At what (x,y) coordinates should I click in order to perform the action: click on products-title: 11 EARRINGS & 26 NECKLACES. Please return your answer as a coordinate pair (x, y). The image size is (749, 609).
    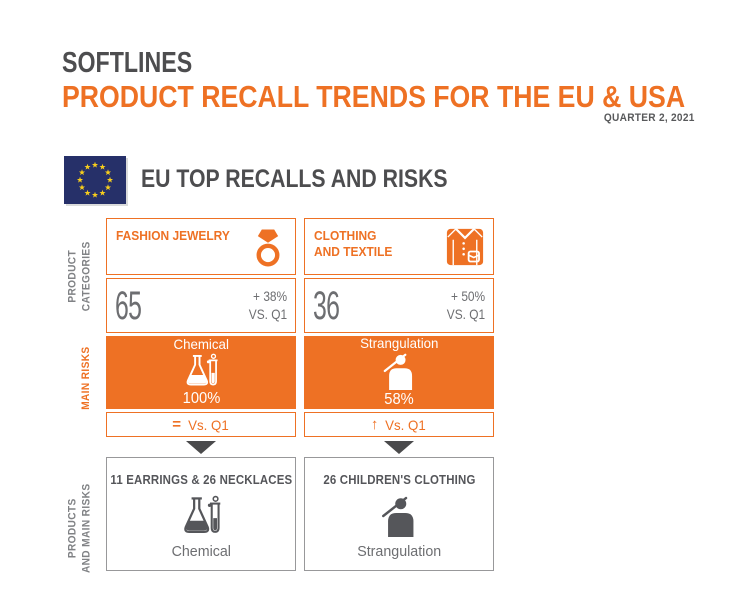
    Looking at the image, I should click on (201, 479).